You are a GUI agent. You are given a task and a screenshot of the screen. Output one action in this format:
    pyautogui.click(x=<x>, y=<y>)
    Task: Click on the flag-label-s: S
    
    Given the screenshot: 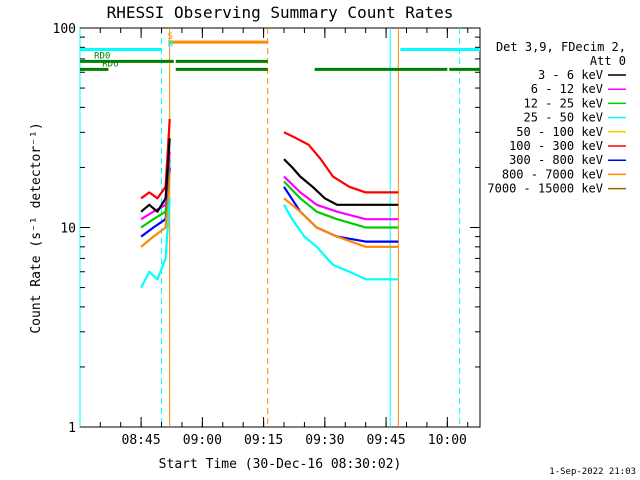 What is the action you would take?
    pyautogui.click(x=170, y=37)
    